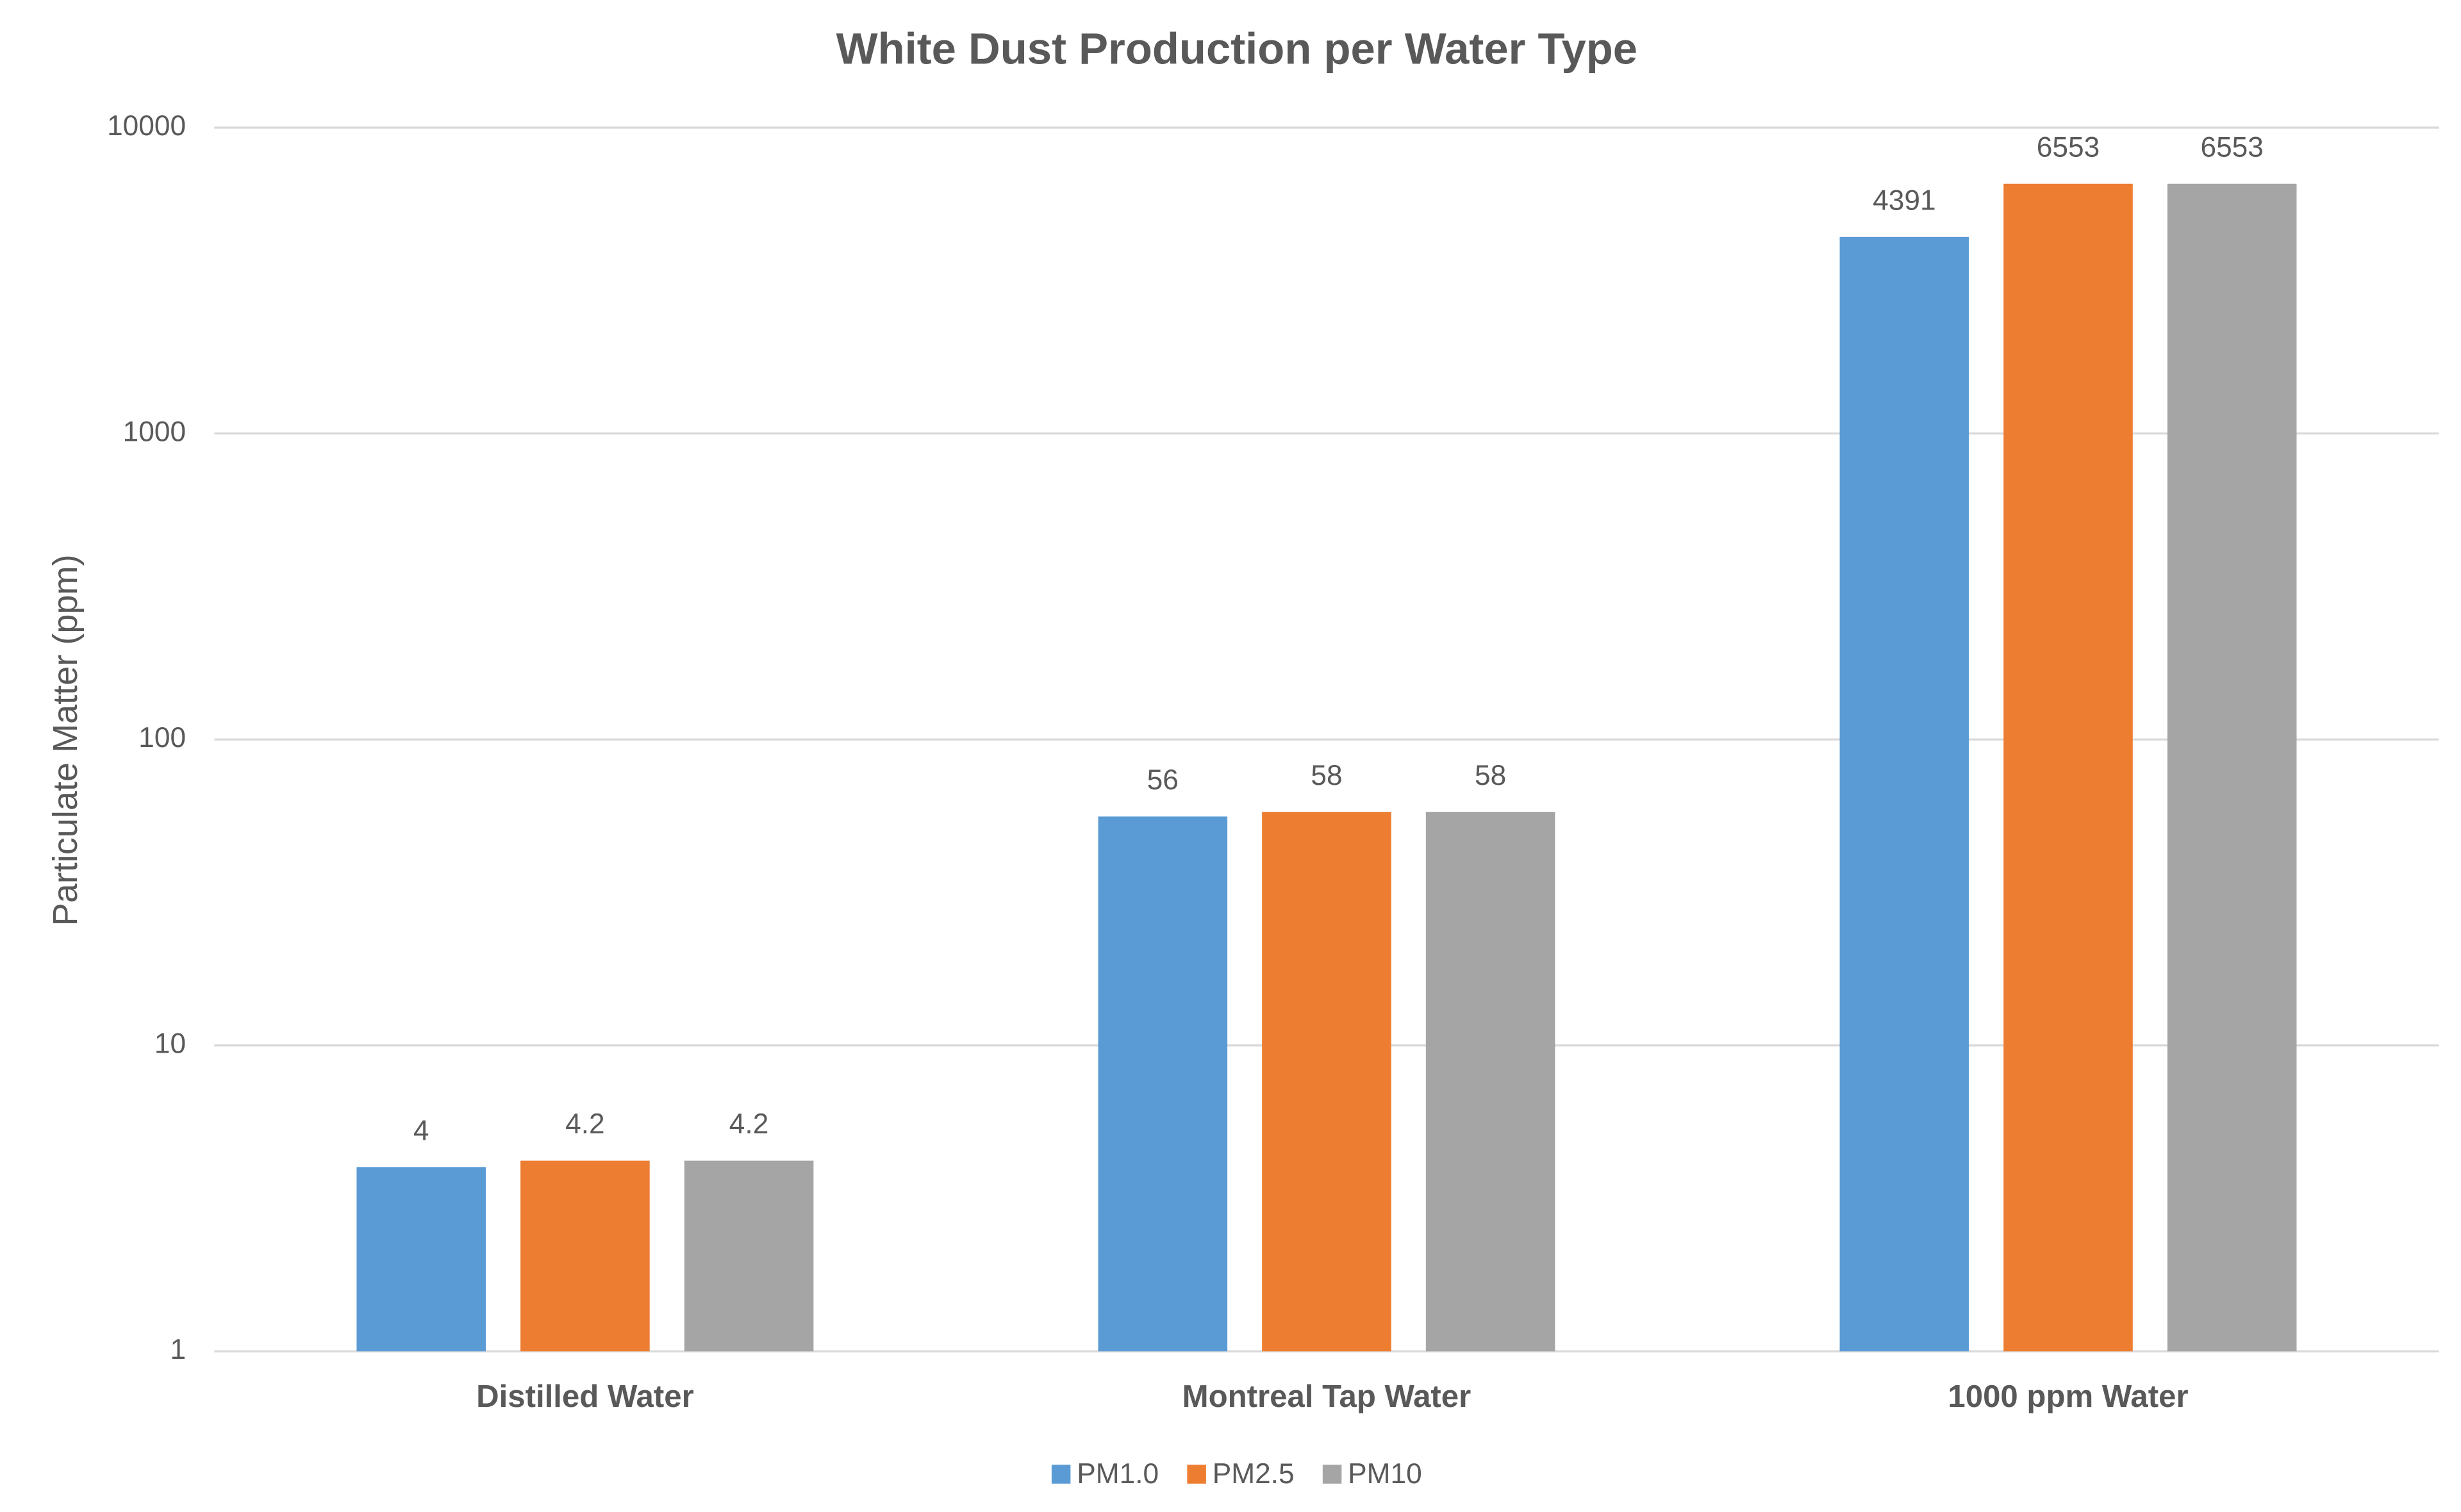 The image size is (2461, 1512). Describe the element at coordinates (585, 1396) in the screenshot. I see `x-tick-label: Distilled Water` at that location.